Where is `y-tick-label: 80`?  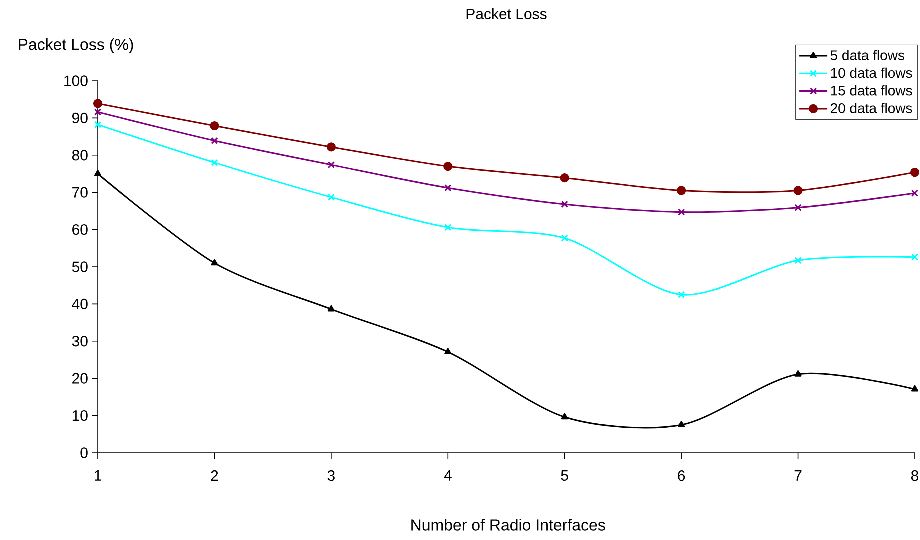 y-tick-label: 80 is located at coordinates (80, 155).